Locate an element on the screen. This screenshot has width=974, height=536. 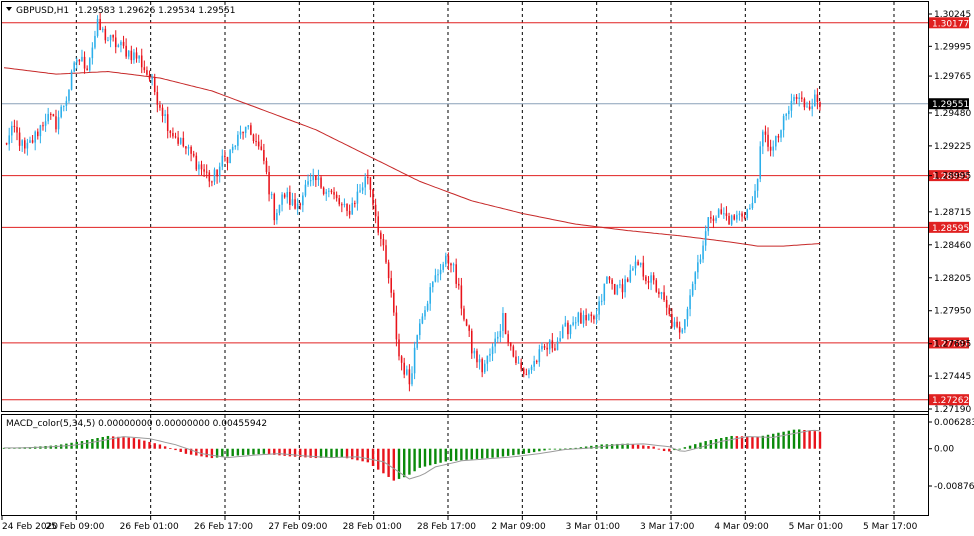
macd-signal-line is located at coordinates (412, 454).